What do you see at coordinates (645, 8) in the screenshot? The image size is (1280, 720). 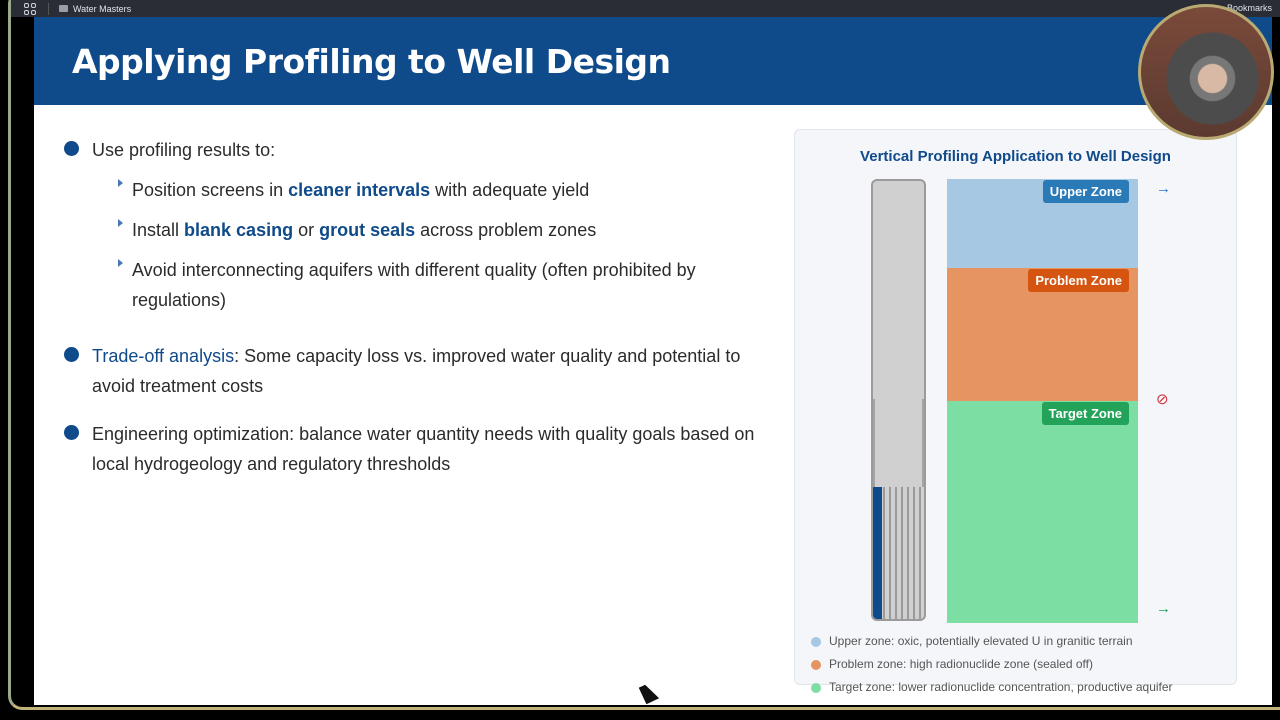 I see `browser-bar: Water Masters Bookmarks` at bounding box center [645, 8].